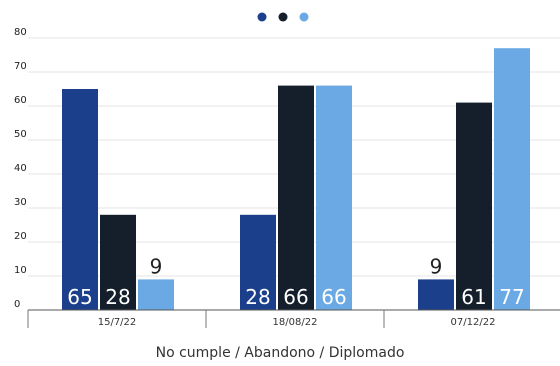  I want to click on data-label: 61, so click(473, 297).